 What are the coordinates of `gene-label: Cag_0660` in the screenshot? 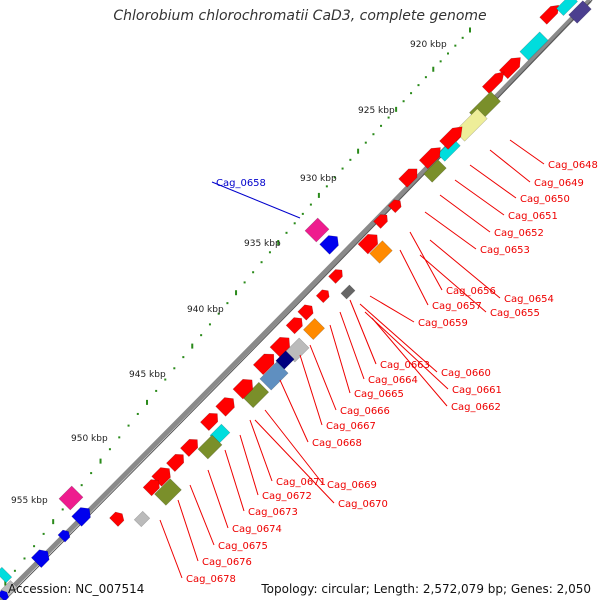 It's located at (466, 373).